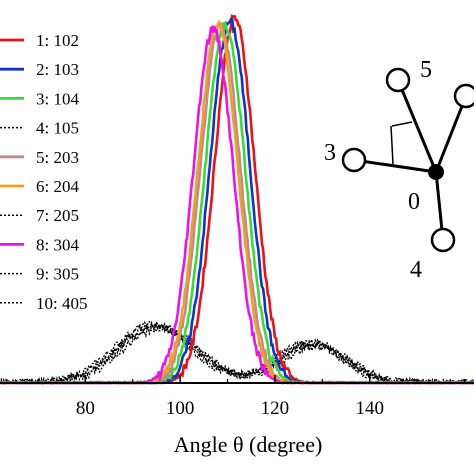  Describe the element at coordinates (248, 444) in the screenshot. I see `x-axis-label: Angle θ (degree)` at that location.